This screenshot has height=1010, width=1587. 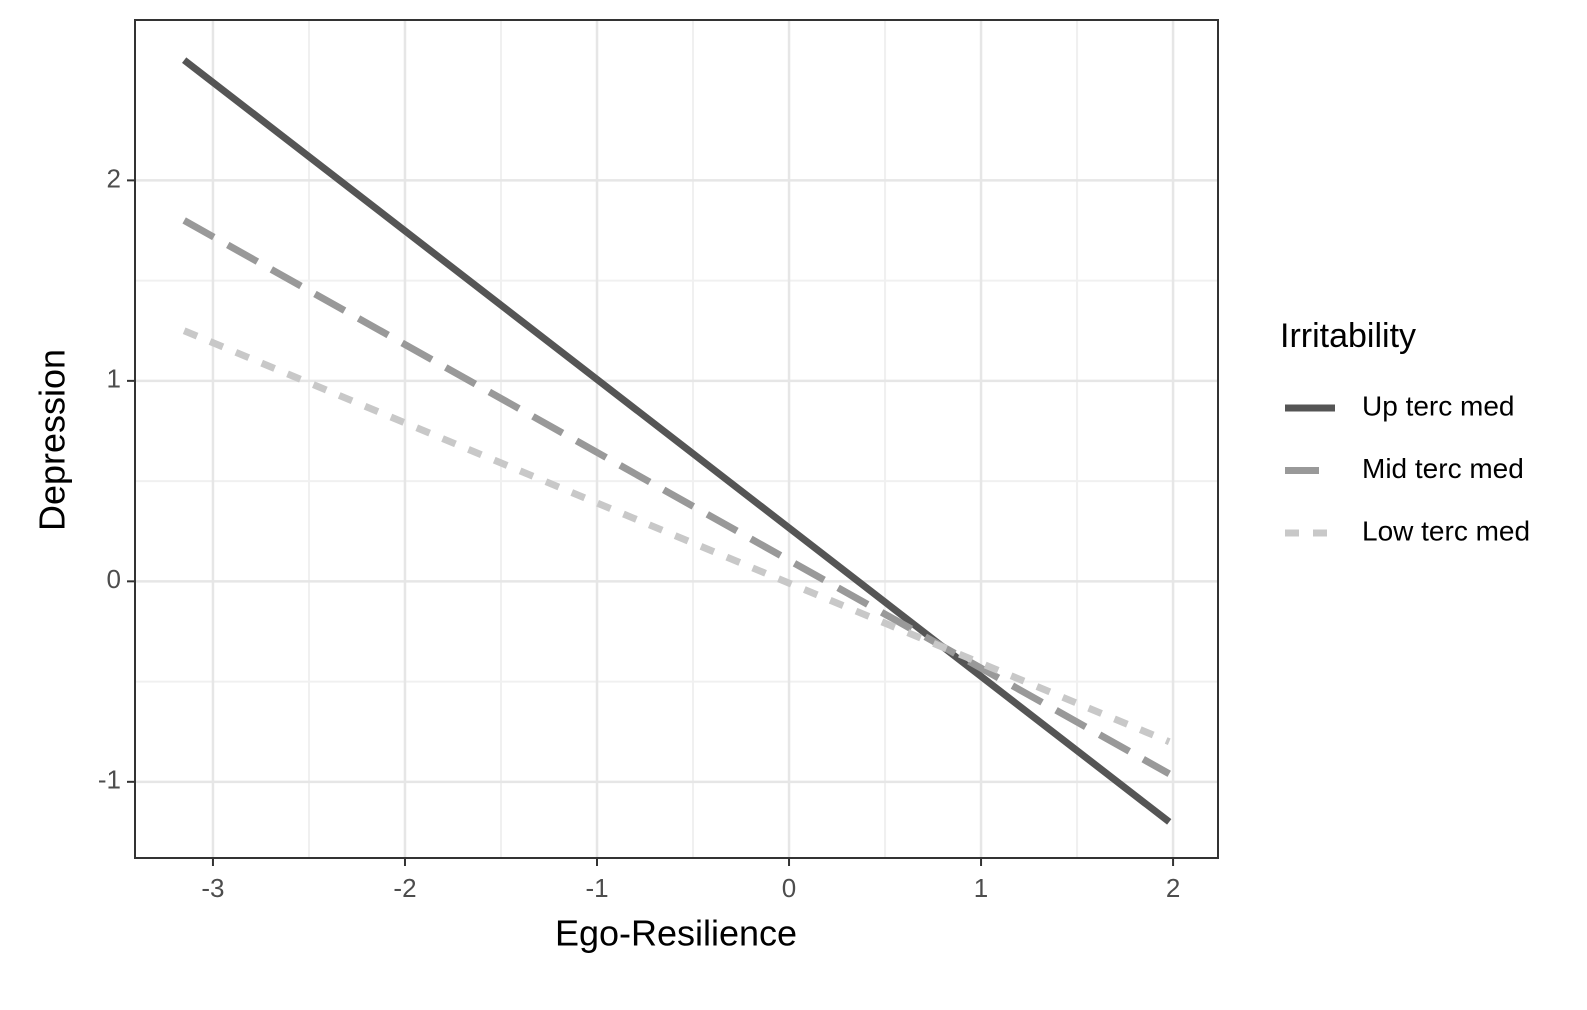 I want to click on x-tick-label: -2, so click(x=404, y=888).